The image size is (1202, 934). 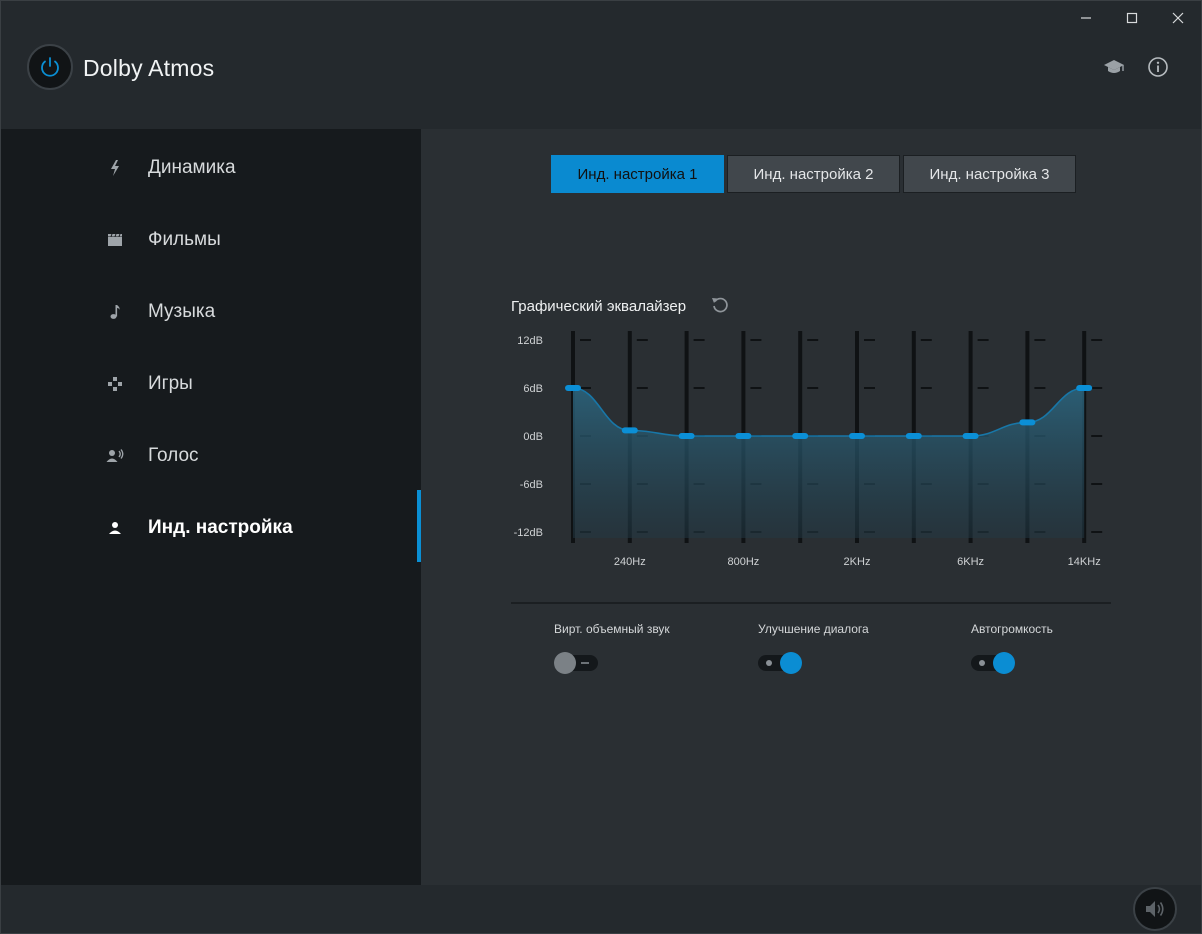 What do you see at coordinates (182, 311) in the screenshot?
I see `sidebar-item-label: Музыка` at bounding box center [182, 311].